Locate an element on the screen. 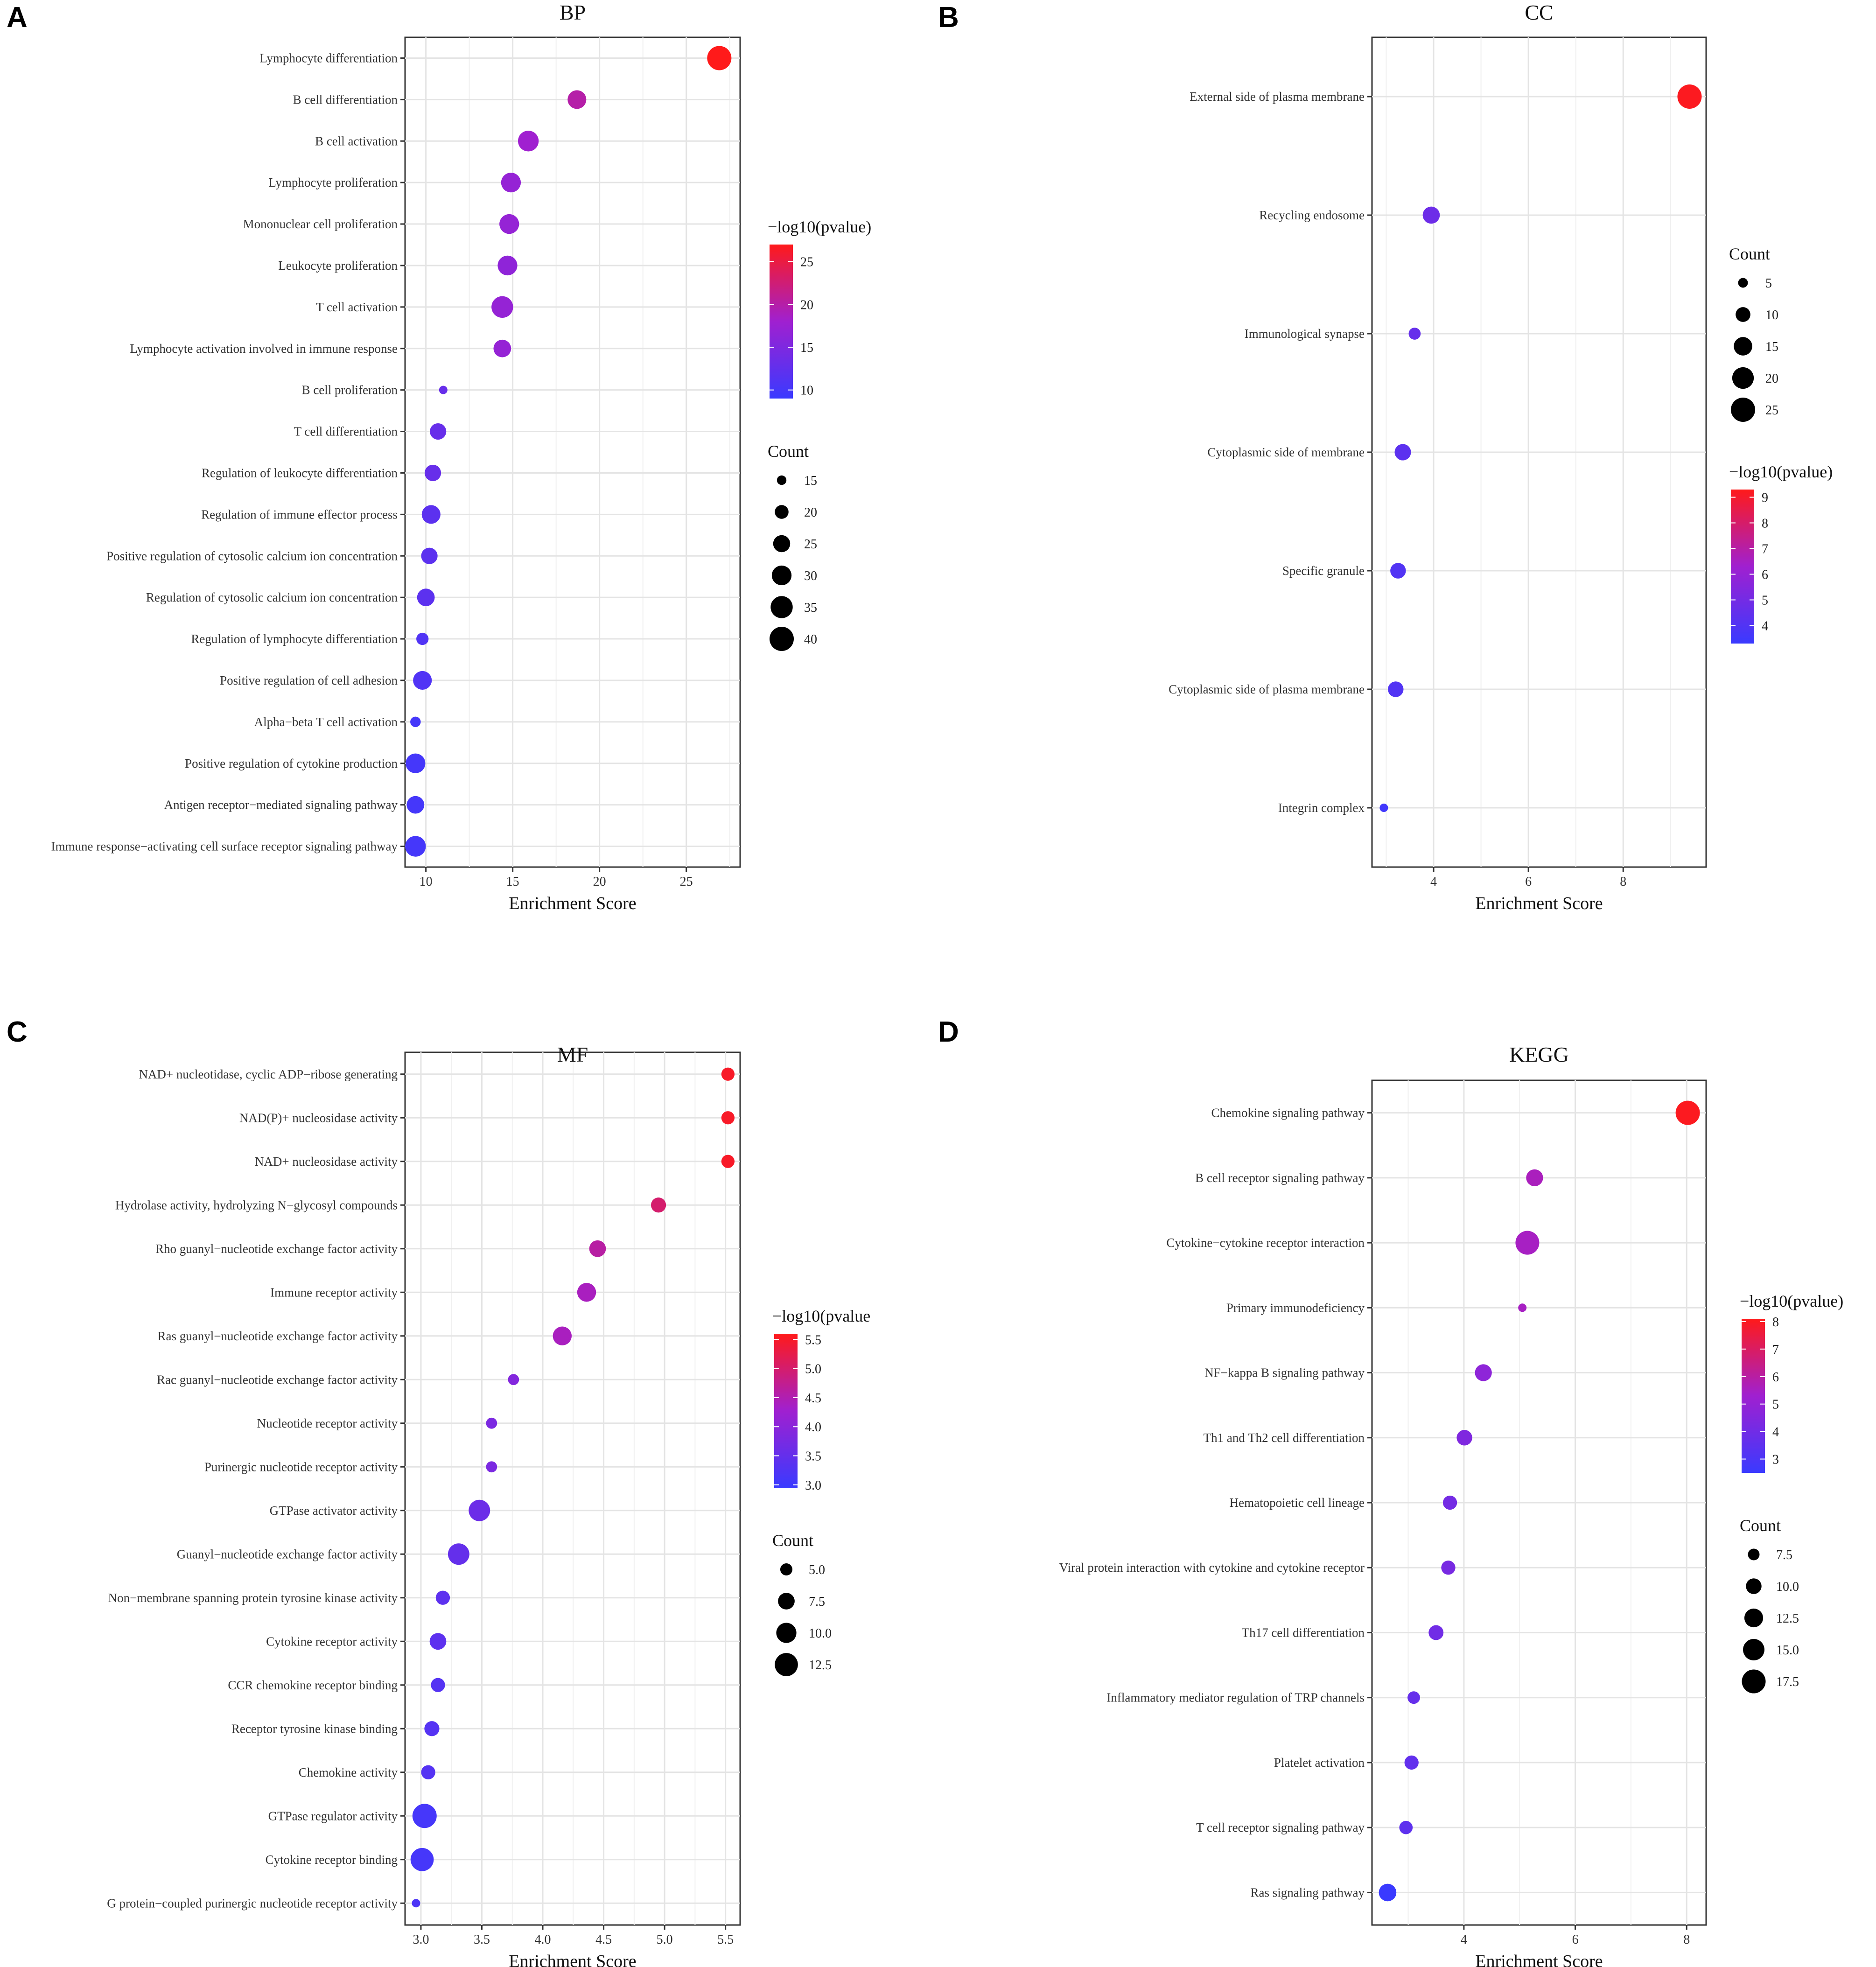 Image resolution: width=1876 pixels, height=1967 pixels. category-label: Hematopoietic cell lineage is located at coordinates (1297, 1503).